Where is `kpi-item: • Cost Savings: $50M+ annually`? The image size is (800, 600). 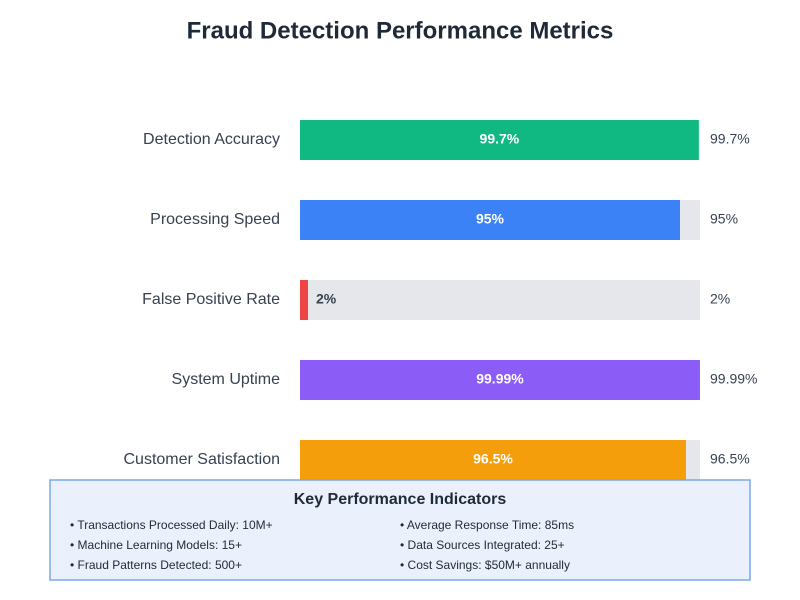 kpi-item: • Cost Savings: $50M+ annually is located at coordinates (485, 565).